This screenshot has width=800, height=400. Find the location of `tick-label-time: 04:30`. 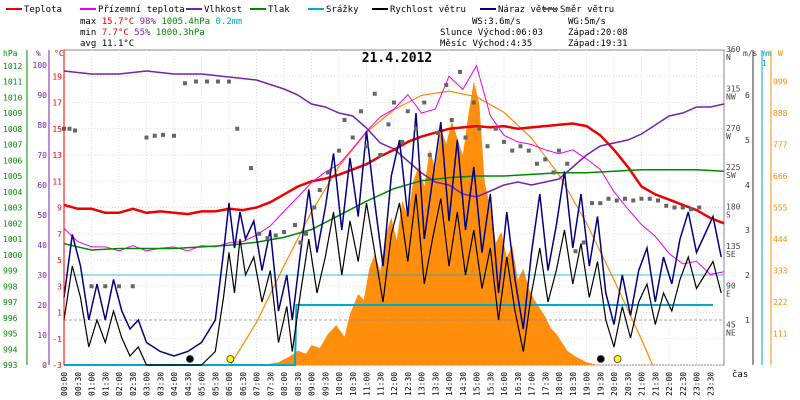

tick-label-time: 04:30 is located at coordinates (188, 384).